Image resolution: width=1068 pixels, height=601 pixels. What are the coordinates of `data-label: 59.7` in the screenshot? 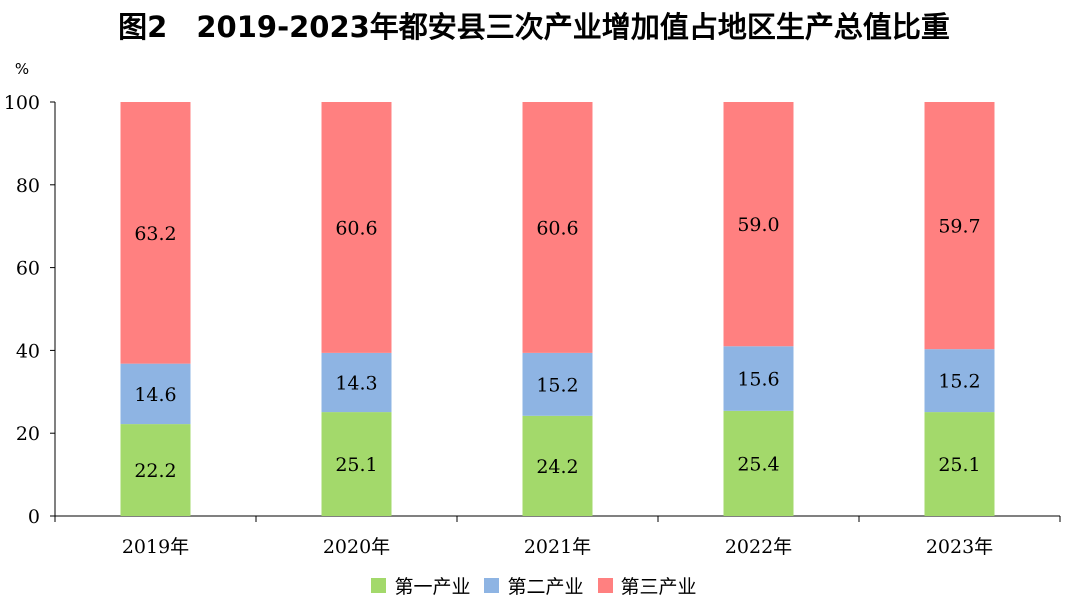 It's located at (959, 227).